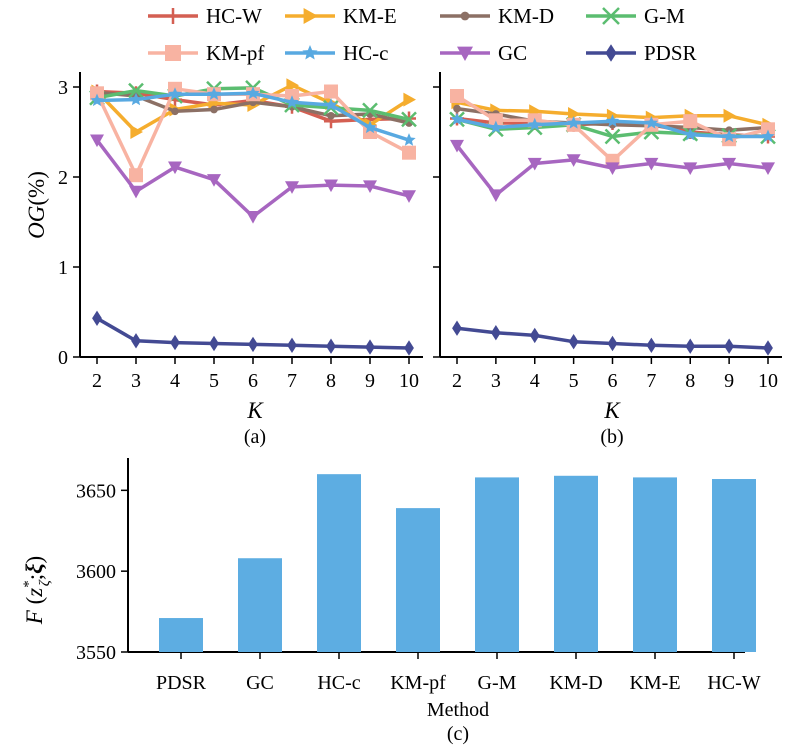  Describe the element at coordinates (497, 564) in the screenshot. I see `bar-g-m` at that location.